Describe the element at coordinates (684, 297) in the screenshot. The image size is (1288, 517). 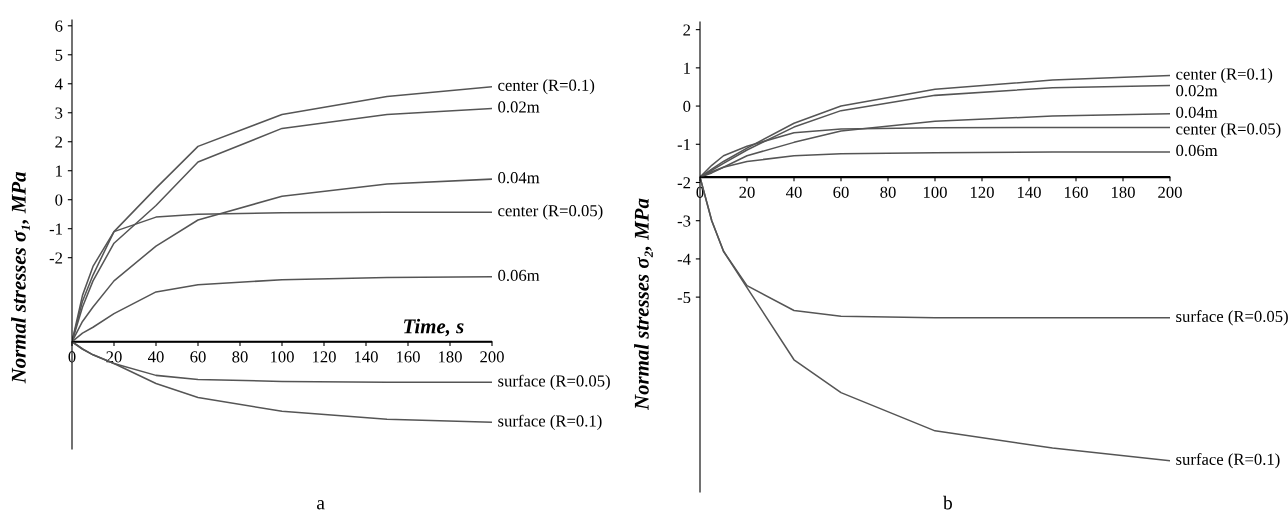
I see `y-tick-label: -5` at that location.